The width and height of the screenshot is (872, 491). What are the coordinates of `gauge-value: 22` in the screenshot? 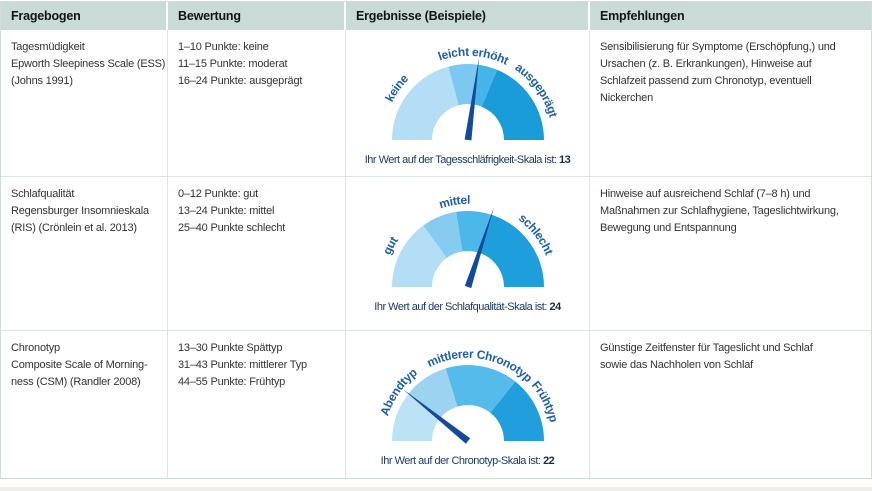 It's located at (549, 461).